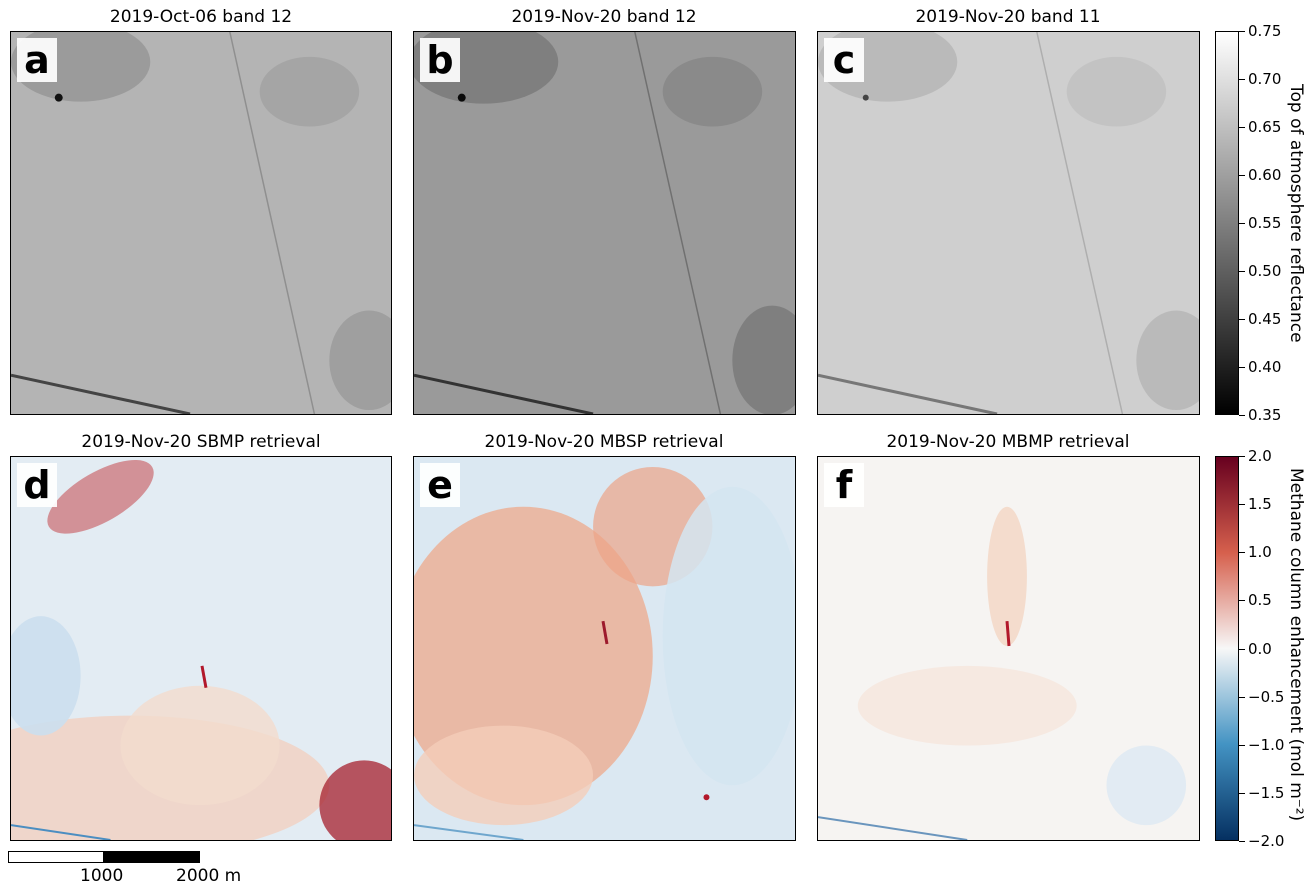 The height and width of the screenshot is (889, 1314). I want to click on panel-c-reflectance-map, so click(1008, 223).